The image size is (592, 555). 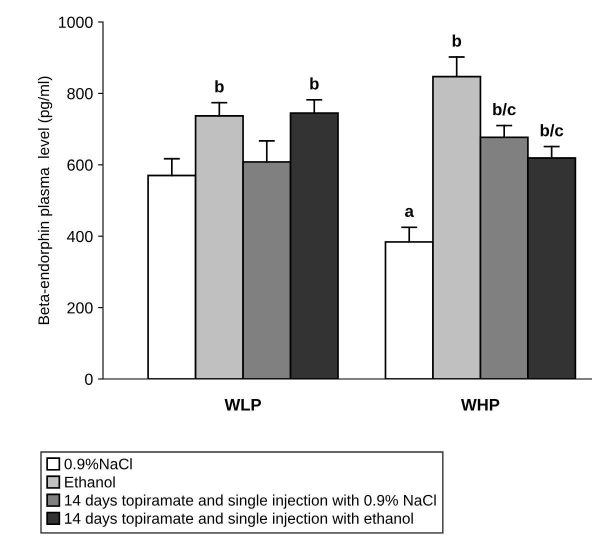 What do you see at coordinates (250, 501) in the screenshot?
I see `legend-label: 14 days topiramate and single injection with 0.9% NaCl` at bounding box center [250, 501].